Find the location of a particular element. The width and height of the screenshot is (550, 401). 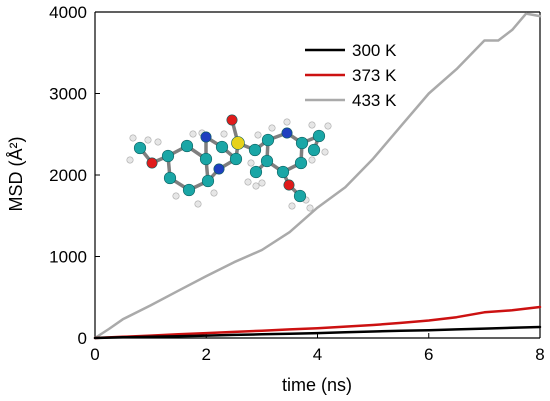

legend: 300 K 373 K 433 K is located at coordinates (351, 75).